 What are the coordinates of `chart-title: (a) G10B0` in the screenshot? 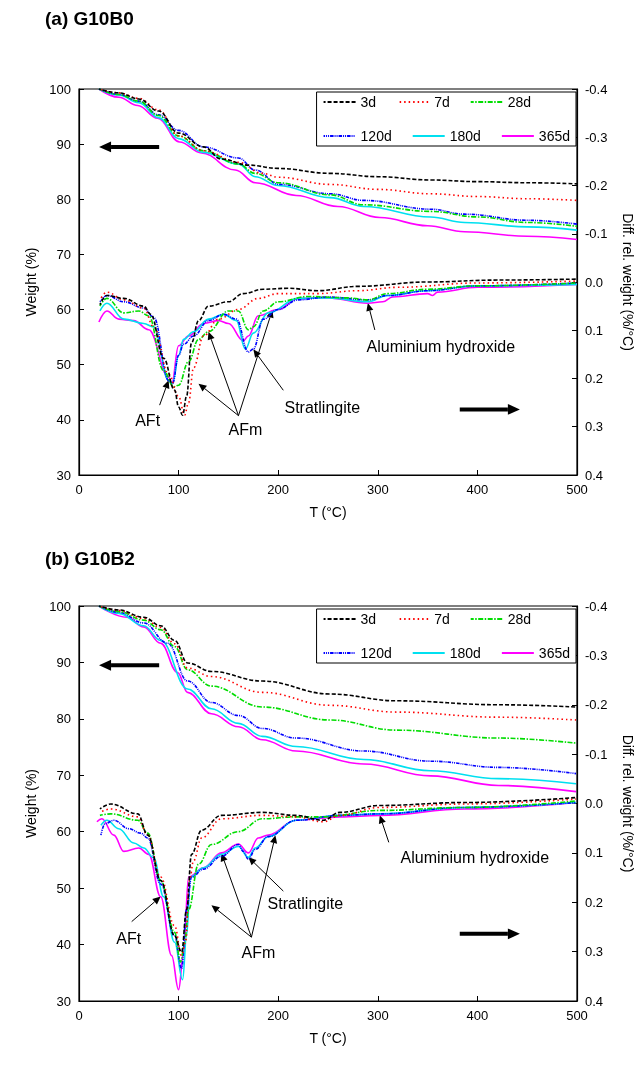 It's located at (89, 18).